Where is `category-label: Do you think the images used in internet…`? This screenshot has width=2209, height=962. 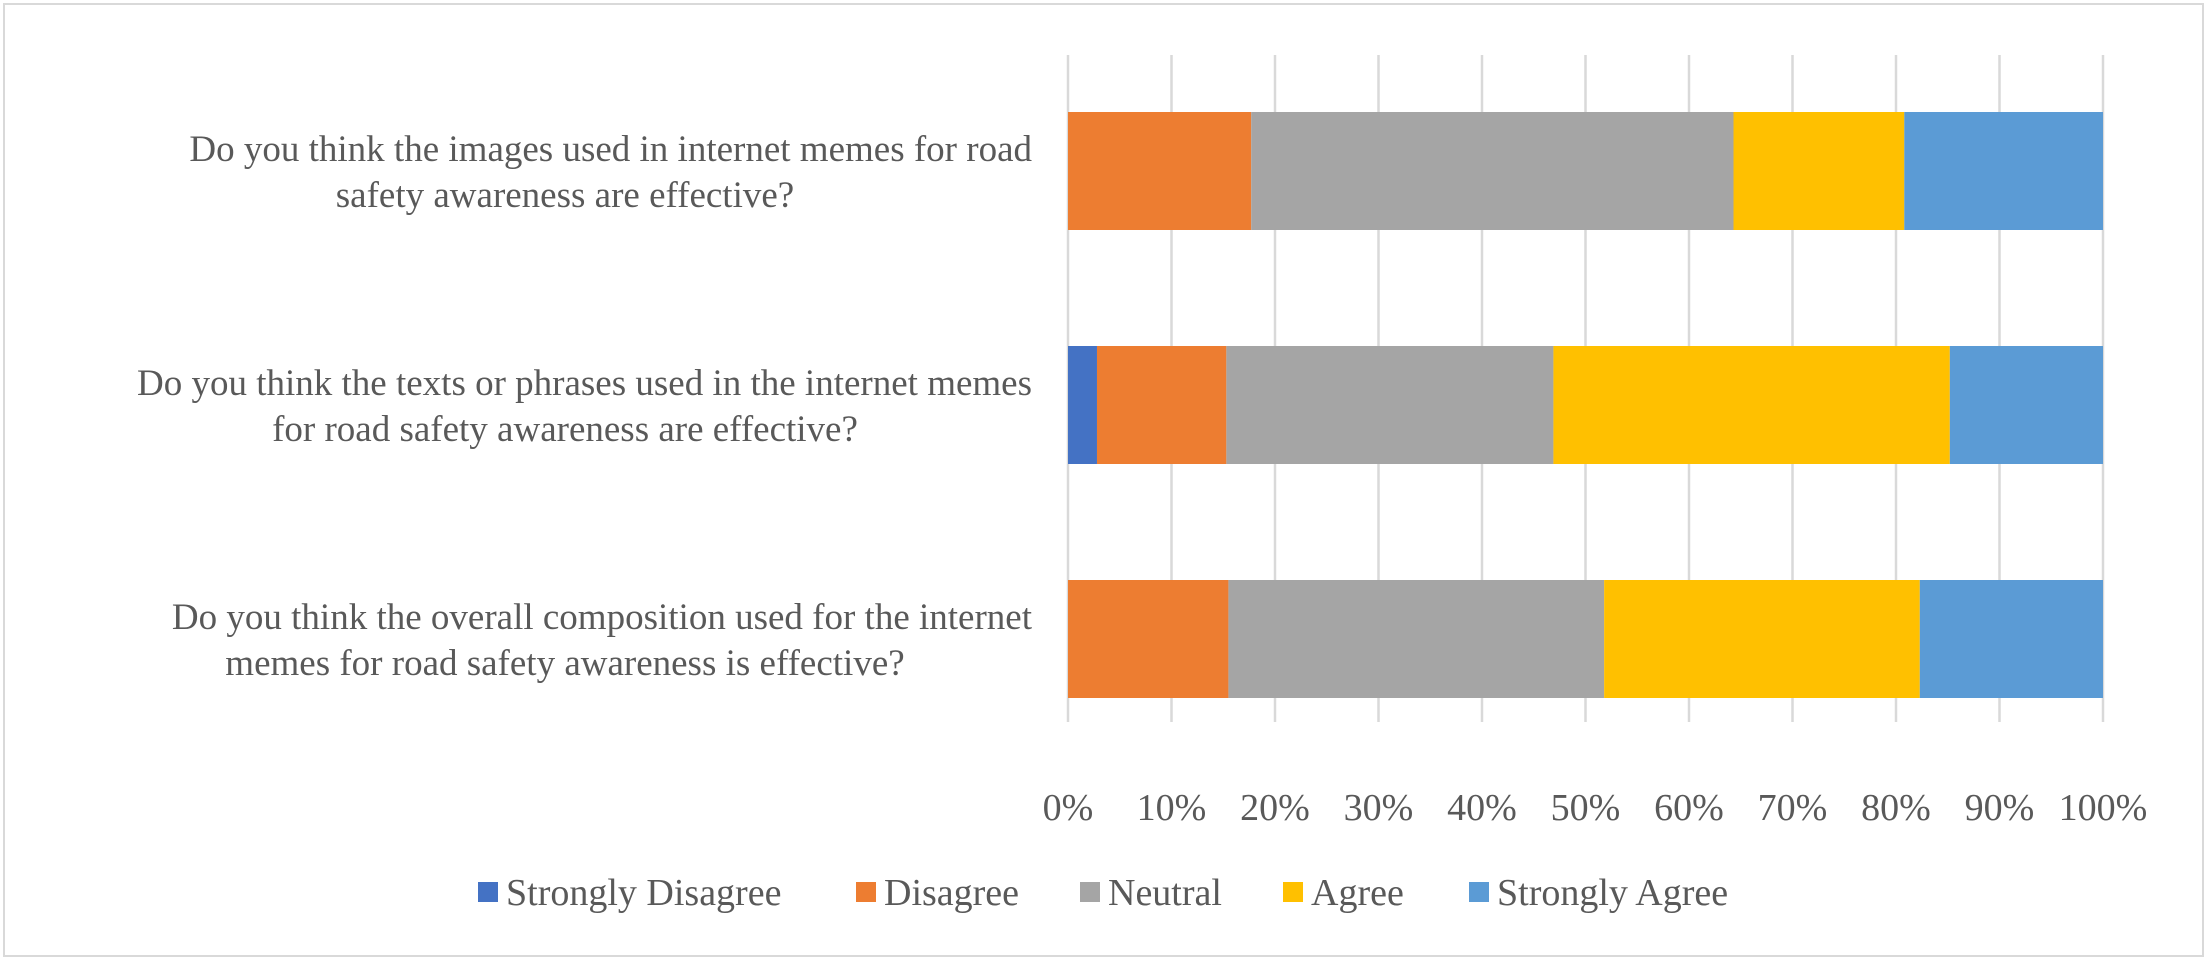
category-label: Do you think the images used in internet… is located at coordinates (610, 149).